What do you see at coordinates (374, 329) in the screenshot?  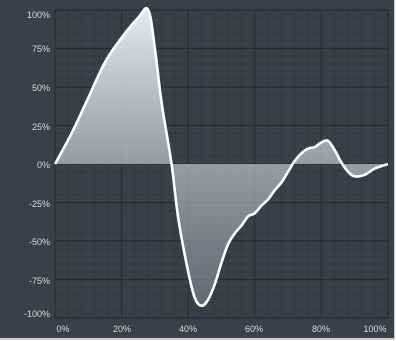 I see `x-tick-label: 100%` at bounding box center [374, 329].